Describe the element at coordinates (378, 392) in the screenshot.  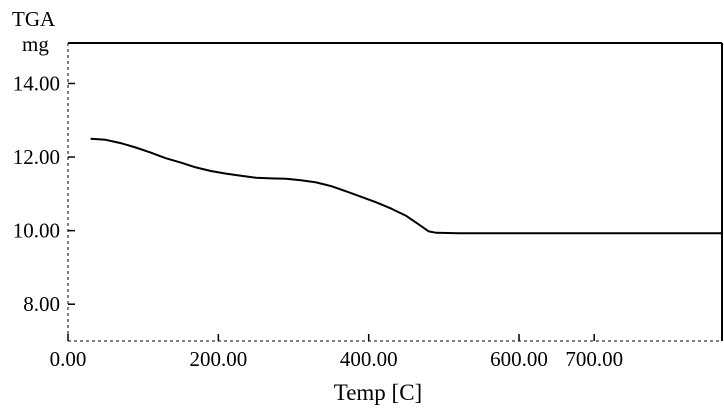
I see `x-axis-label: Temp [C]` at that location.